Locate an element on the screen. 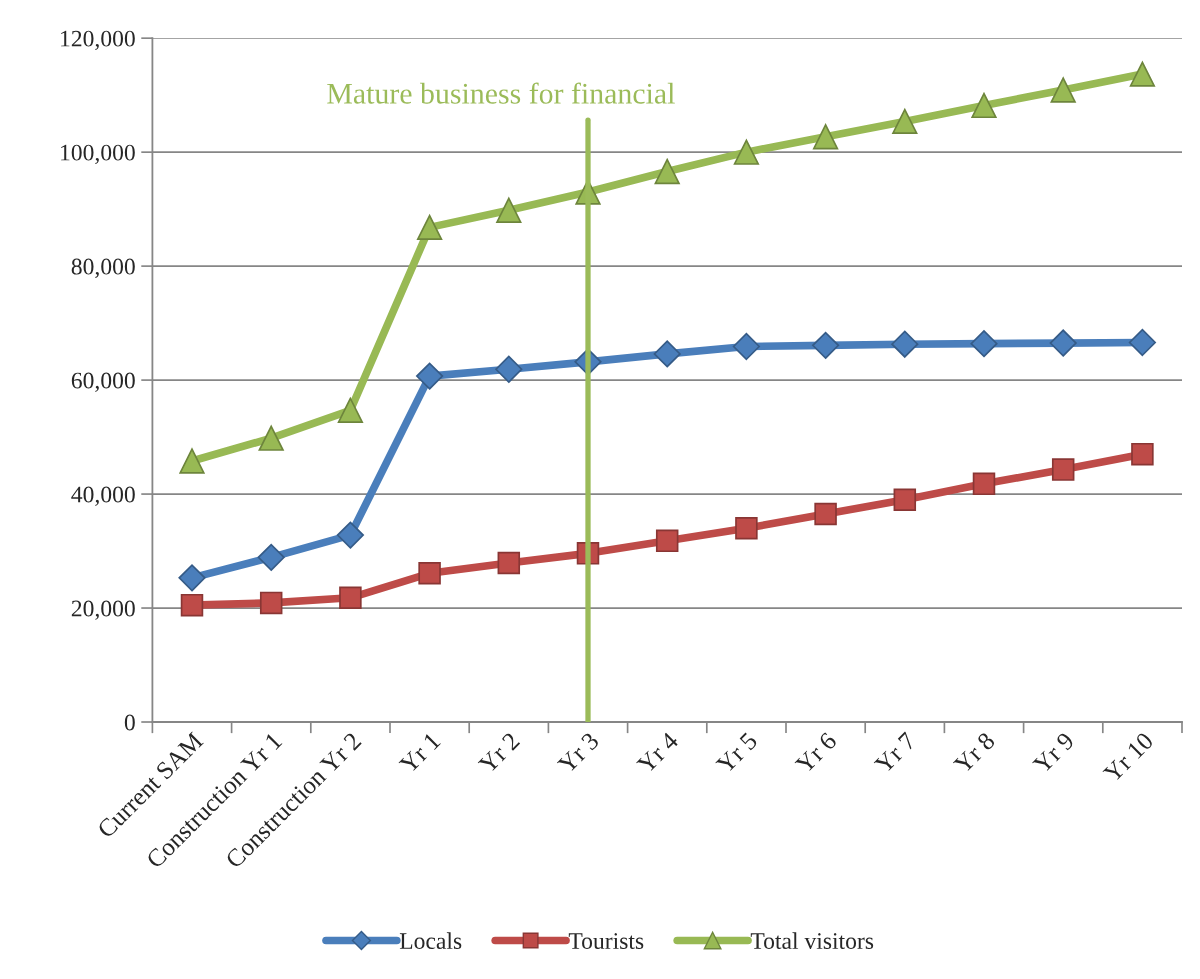 The height and width of the screenshot is (979, 1200). x-tick-label: Yr 8 is located at coordinates (974, 753).